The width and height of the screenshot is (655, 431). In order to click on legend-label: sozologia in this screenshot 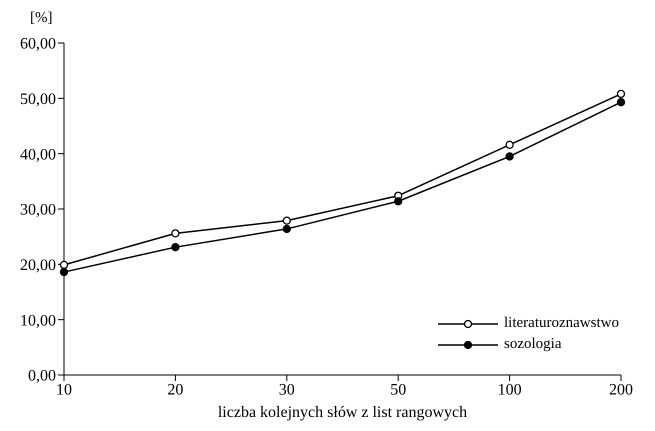, I will do `click(533, 344)`.